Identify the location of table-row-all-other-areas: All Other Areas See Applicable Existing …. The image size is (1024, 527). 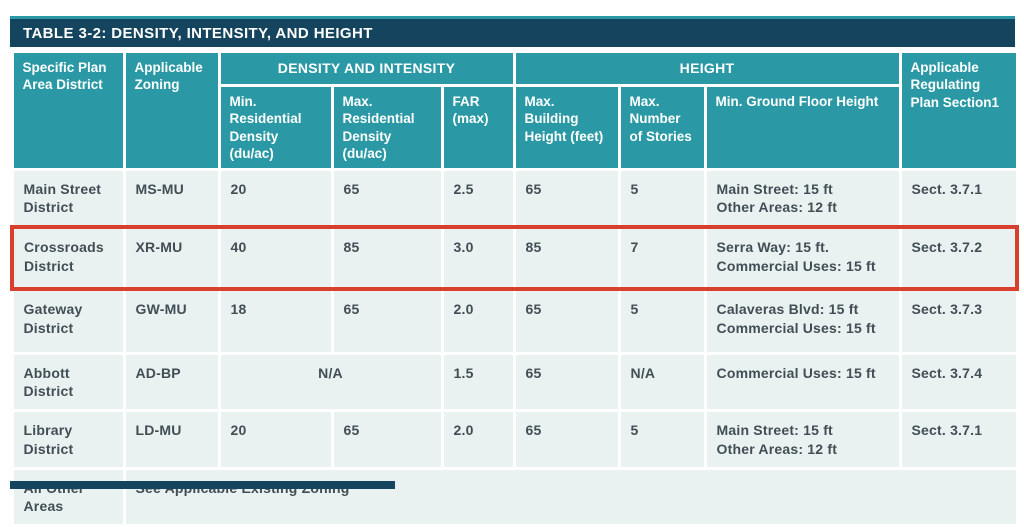
(514, 496).